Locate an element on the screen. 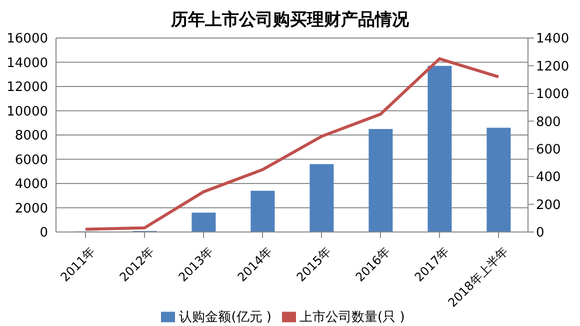 The height and width of the screenshot is (326, 580). y2-tick-label: 1400 is located at coordinates (553, 39).